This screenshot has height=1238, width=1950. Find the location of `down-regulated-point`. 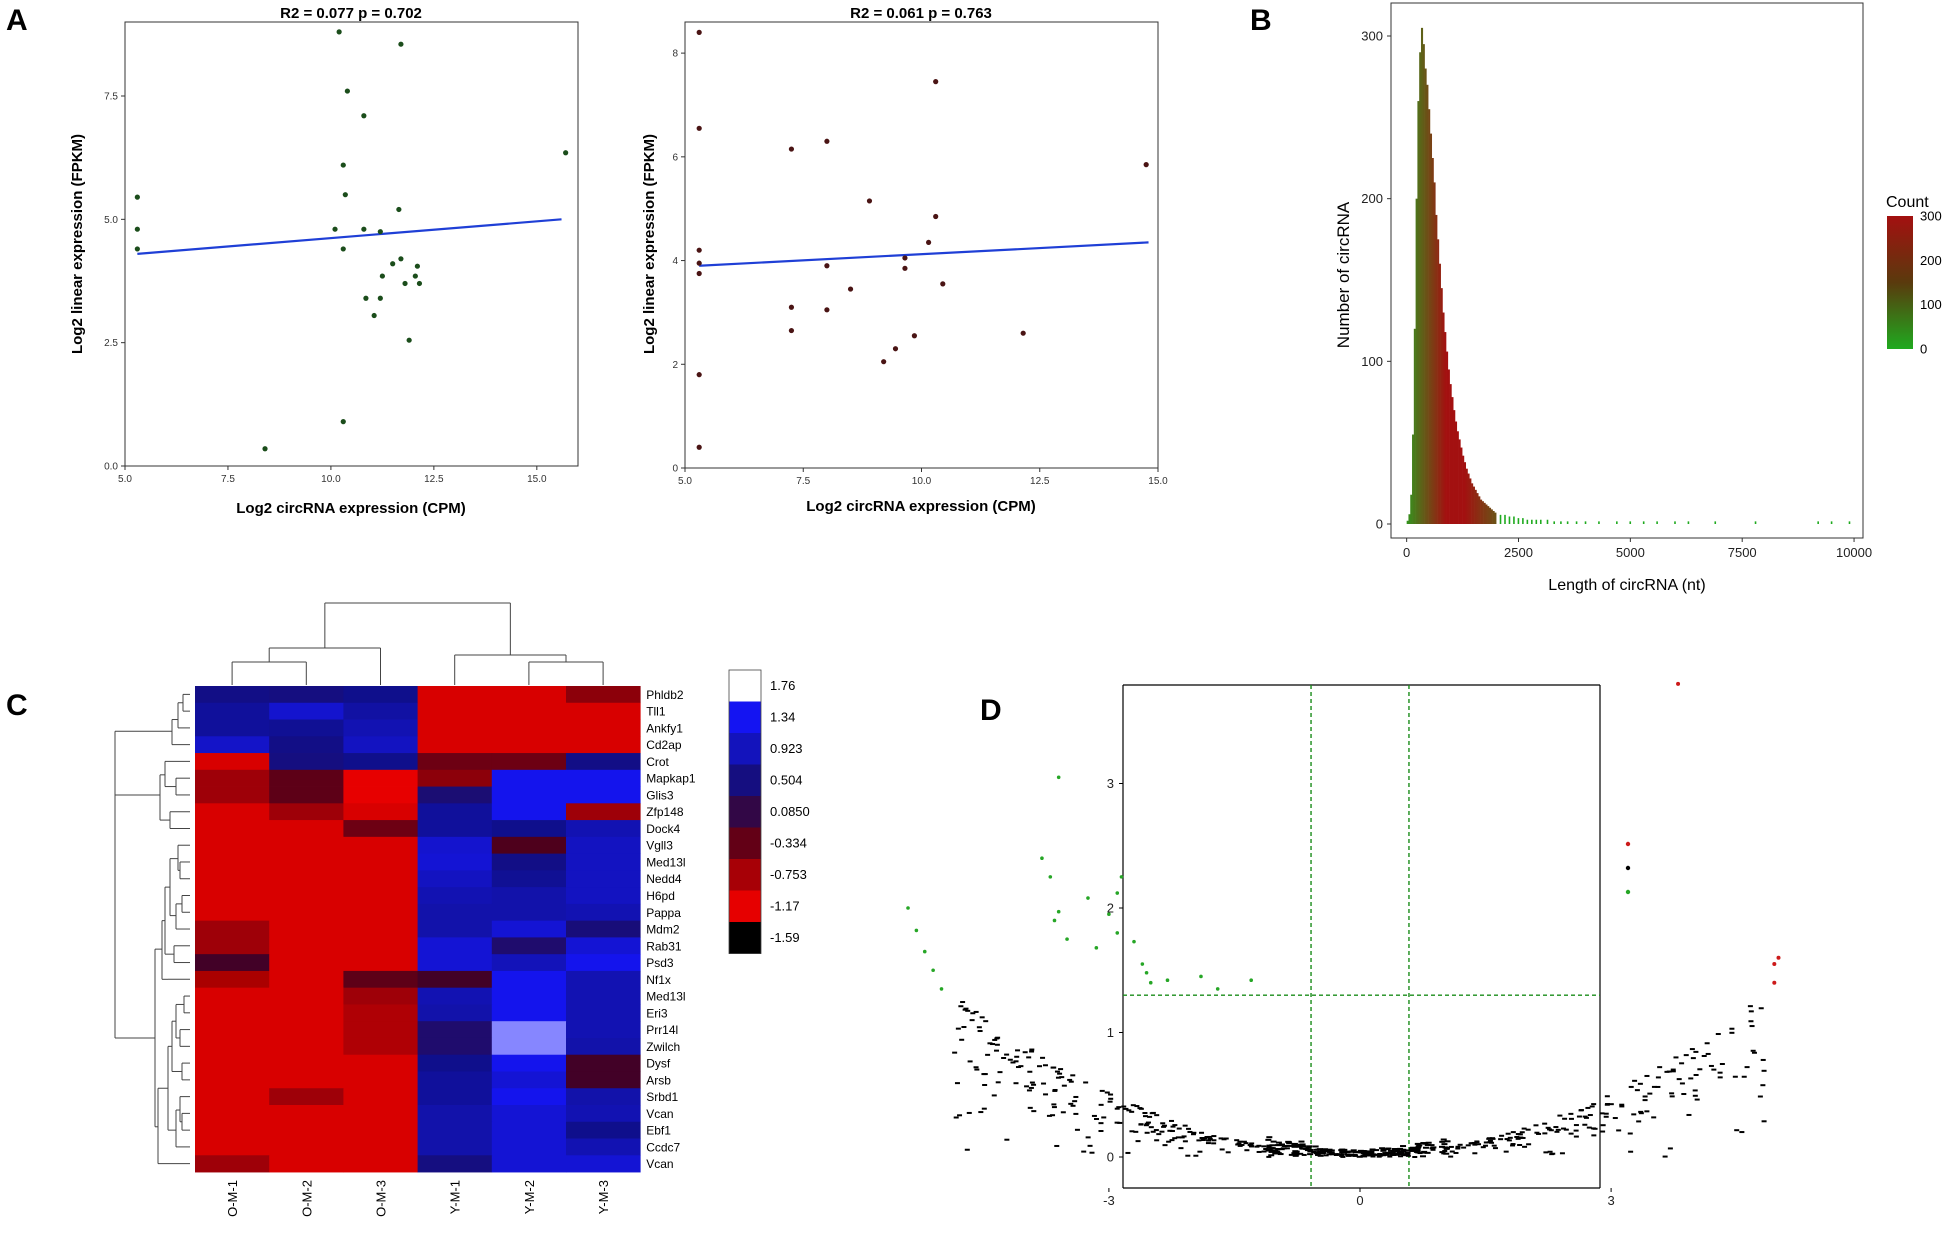

down-regulated-point is located at coordinates (1050, 877).